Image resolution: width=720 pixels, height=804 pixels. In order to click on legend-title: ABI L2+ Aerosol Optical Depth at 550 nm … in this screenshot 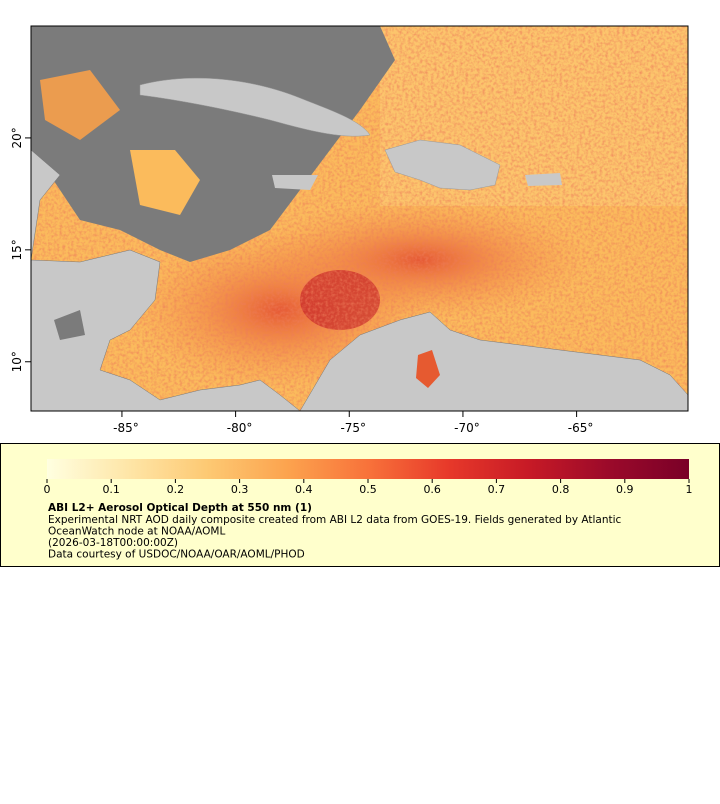, I will do `click(180, 508)`.